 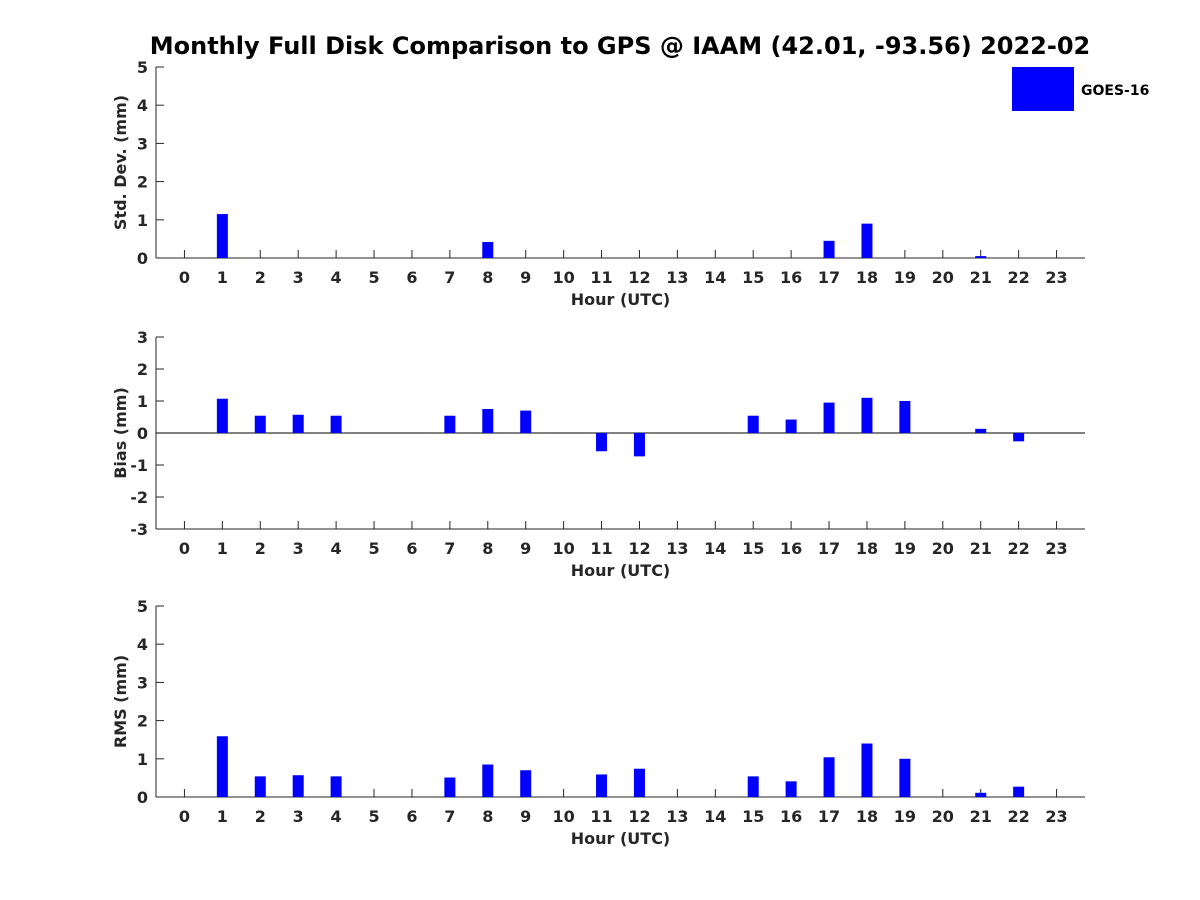 What do you see at coordinates (120, 701) in the screenshot?
I see `y-axis-label: RMS (mm)` at bounding box center [120, 701].